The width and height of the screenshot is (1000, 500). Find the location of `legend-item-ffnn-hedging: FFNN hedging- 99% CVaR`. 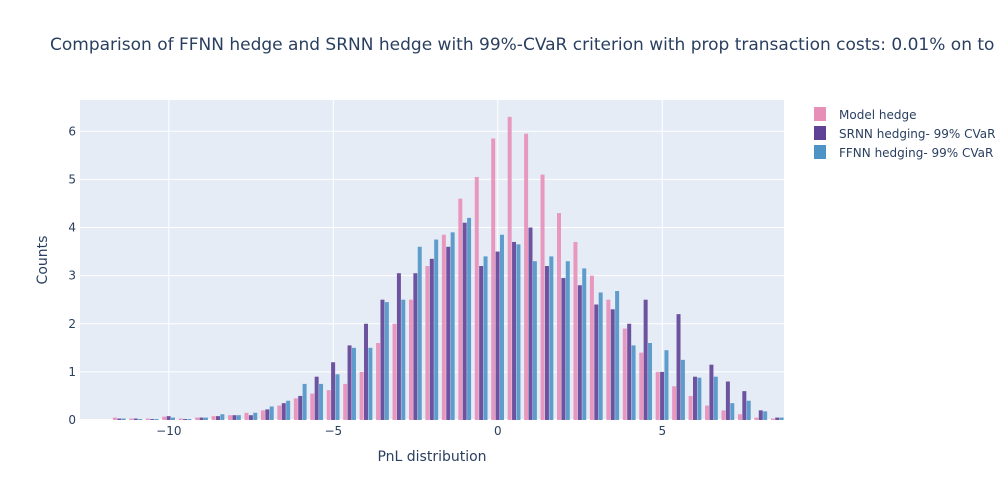

legend-item-ffnn-hedging: FFNN hedging- 99% CVaR is located at coordinates (903, 152).